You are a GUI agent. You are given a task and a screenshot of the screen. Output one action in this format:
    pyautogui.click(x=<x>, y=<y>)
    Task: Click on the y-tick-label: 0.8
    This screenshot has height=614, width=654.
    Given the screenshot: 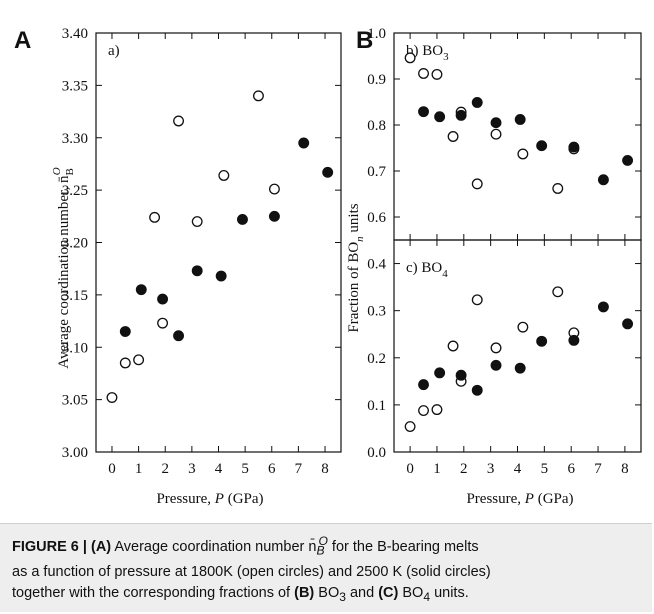 What is the action you would take?
    pyautogui.click(x=376, y=126)
    